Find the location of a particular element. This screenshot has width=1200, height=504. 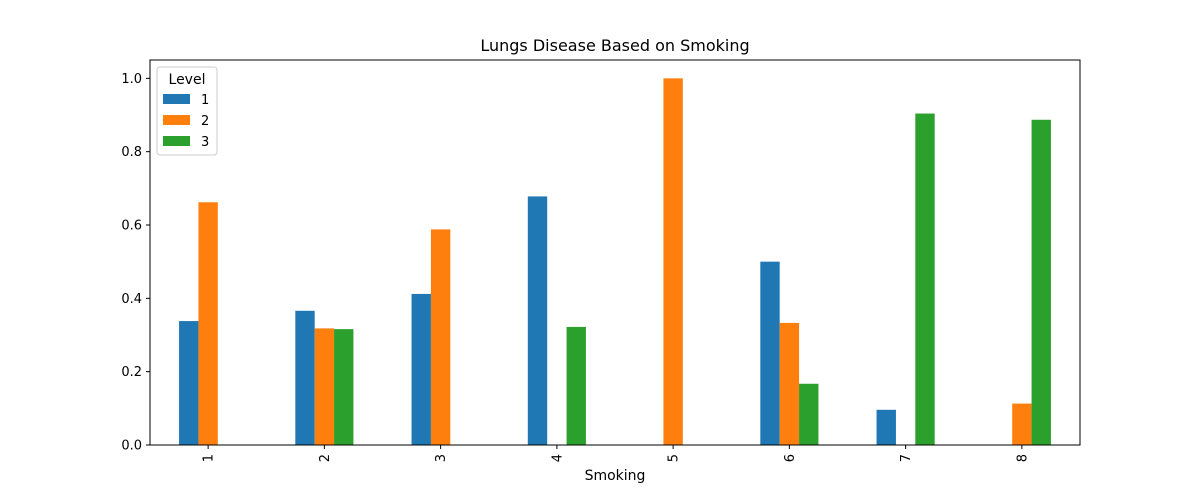

x-tick-label: 2 is located at coordinates (325, 458).